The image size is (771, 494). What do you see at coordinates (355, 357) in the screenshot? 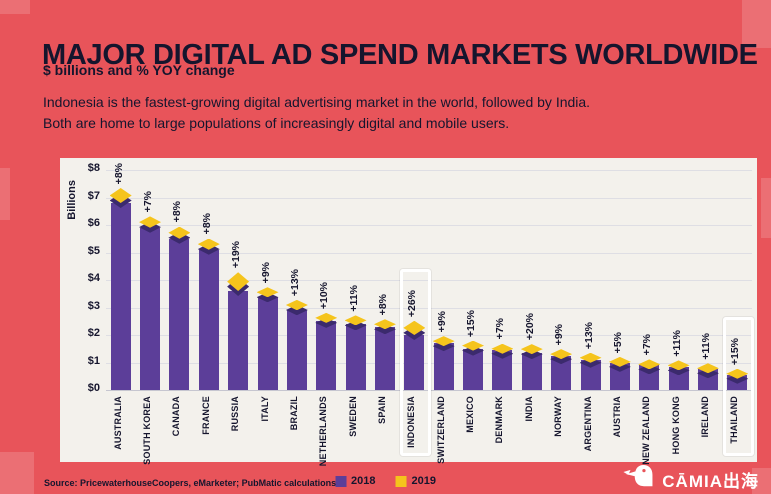
I see `bar-2018-sweden` at bounding box center [355, 357].